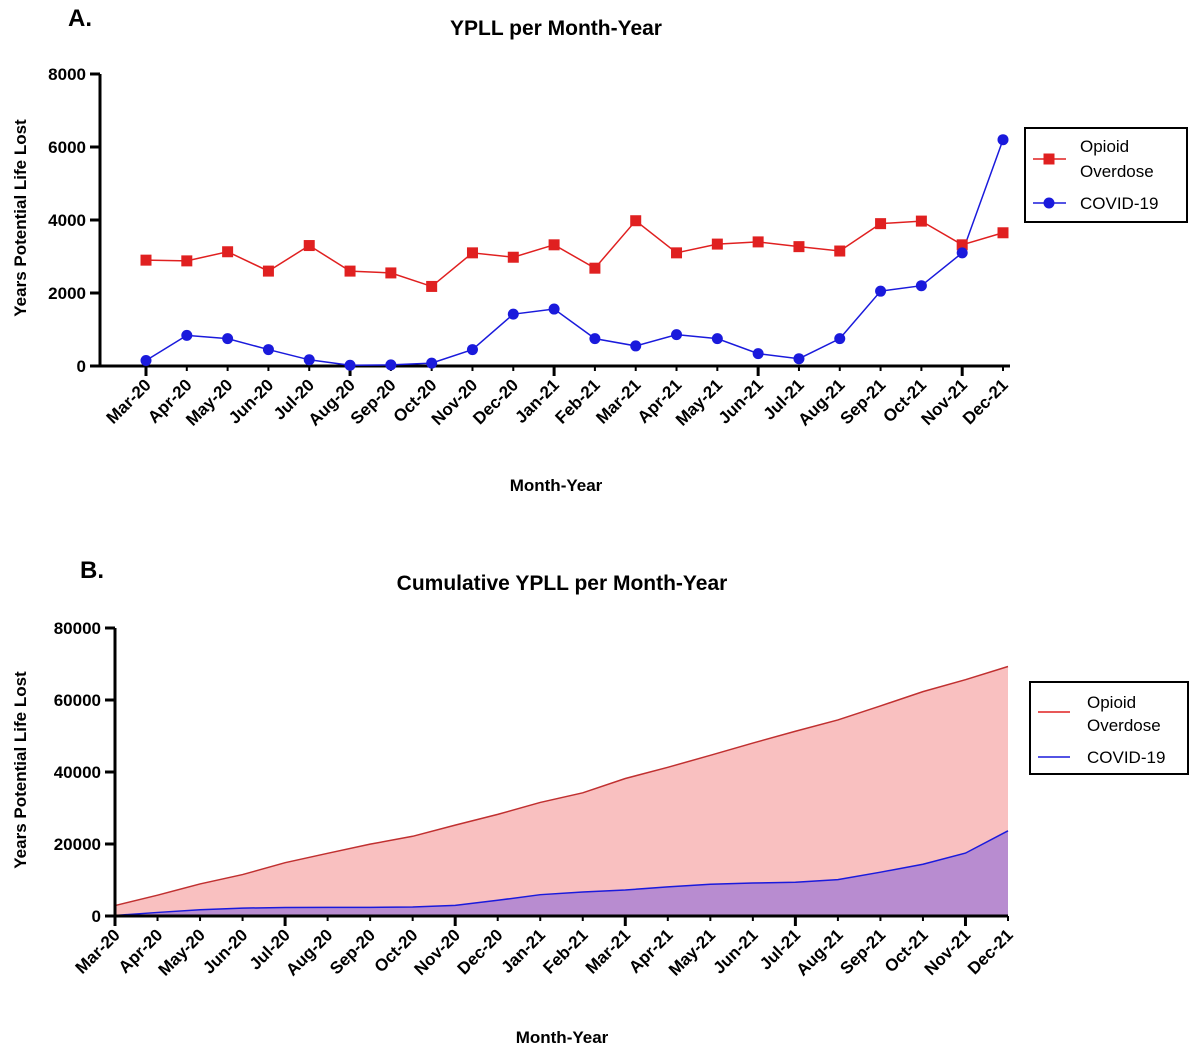 The width and height of the screenshot is (1200, 1050). I want to click on y-tick-label: 4000, so click(67, 220).